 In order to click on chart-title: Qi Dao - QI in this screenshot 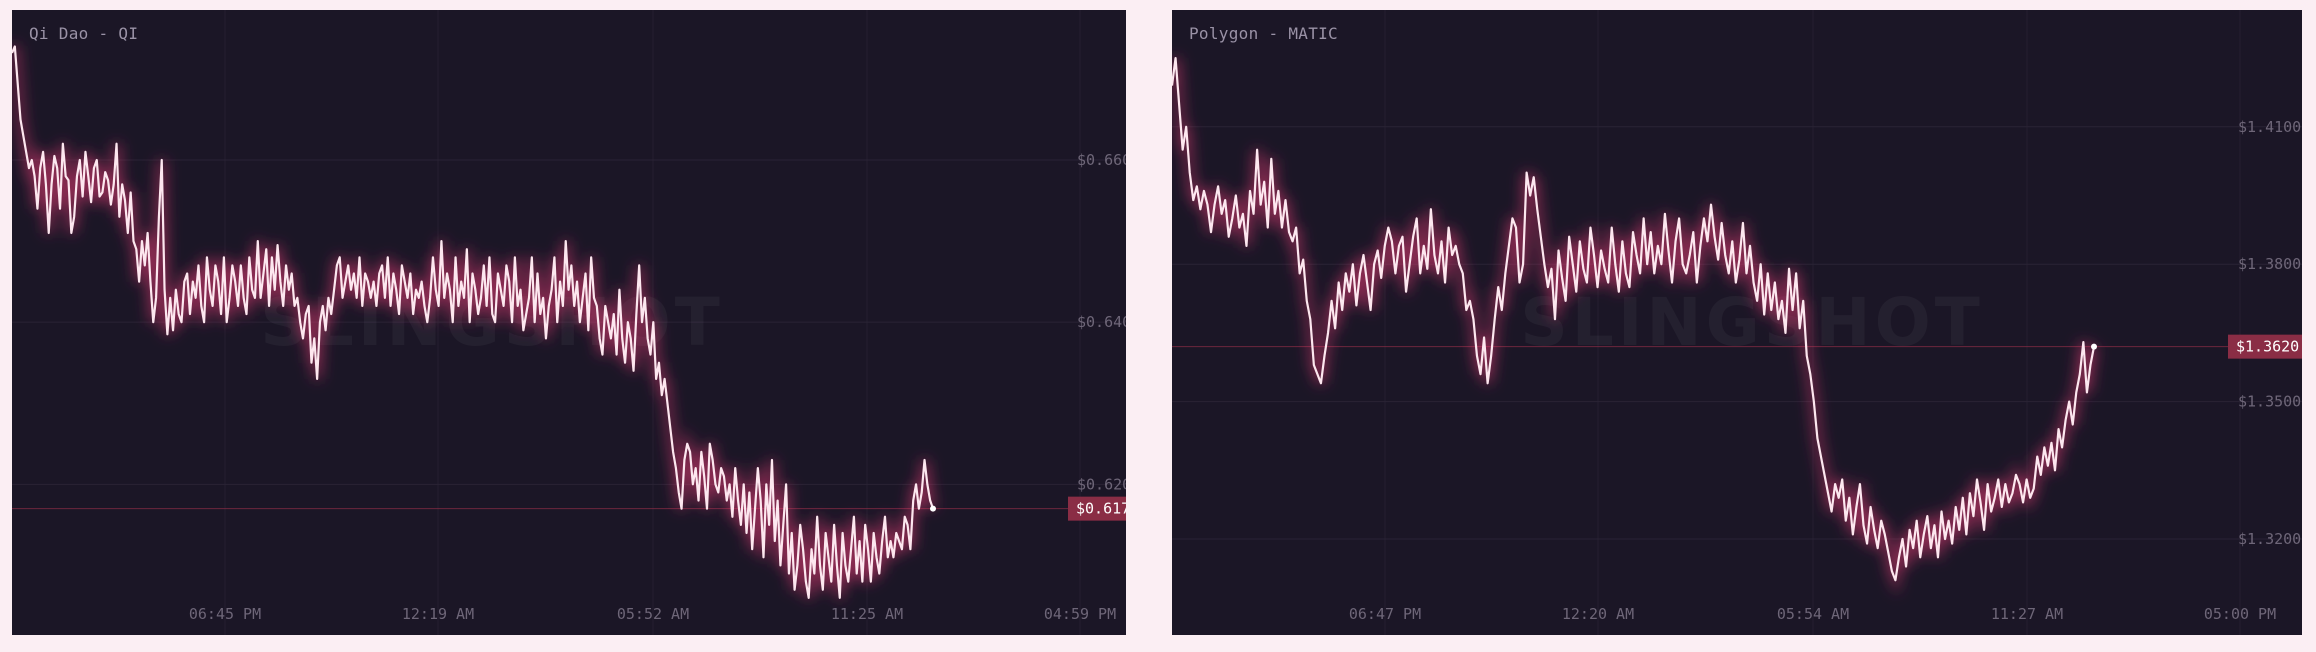, I will do `click(84, 33)`.